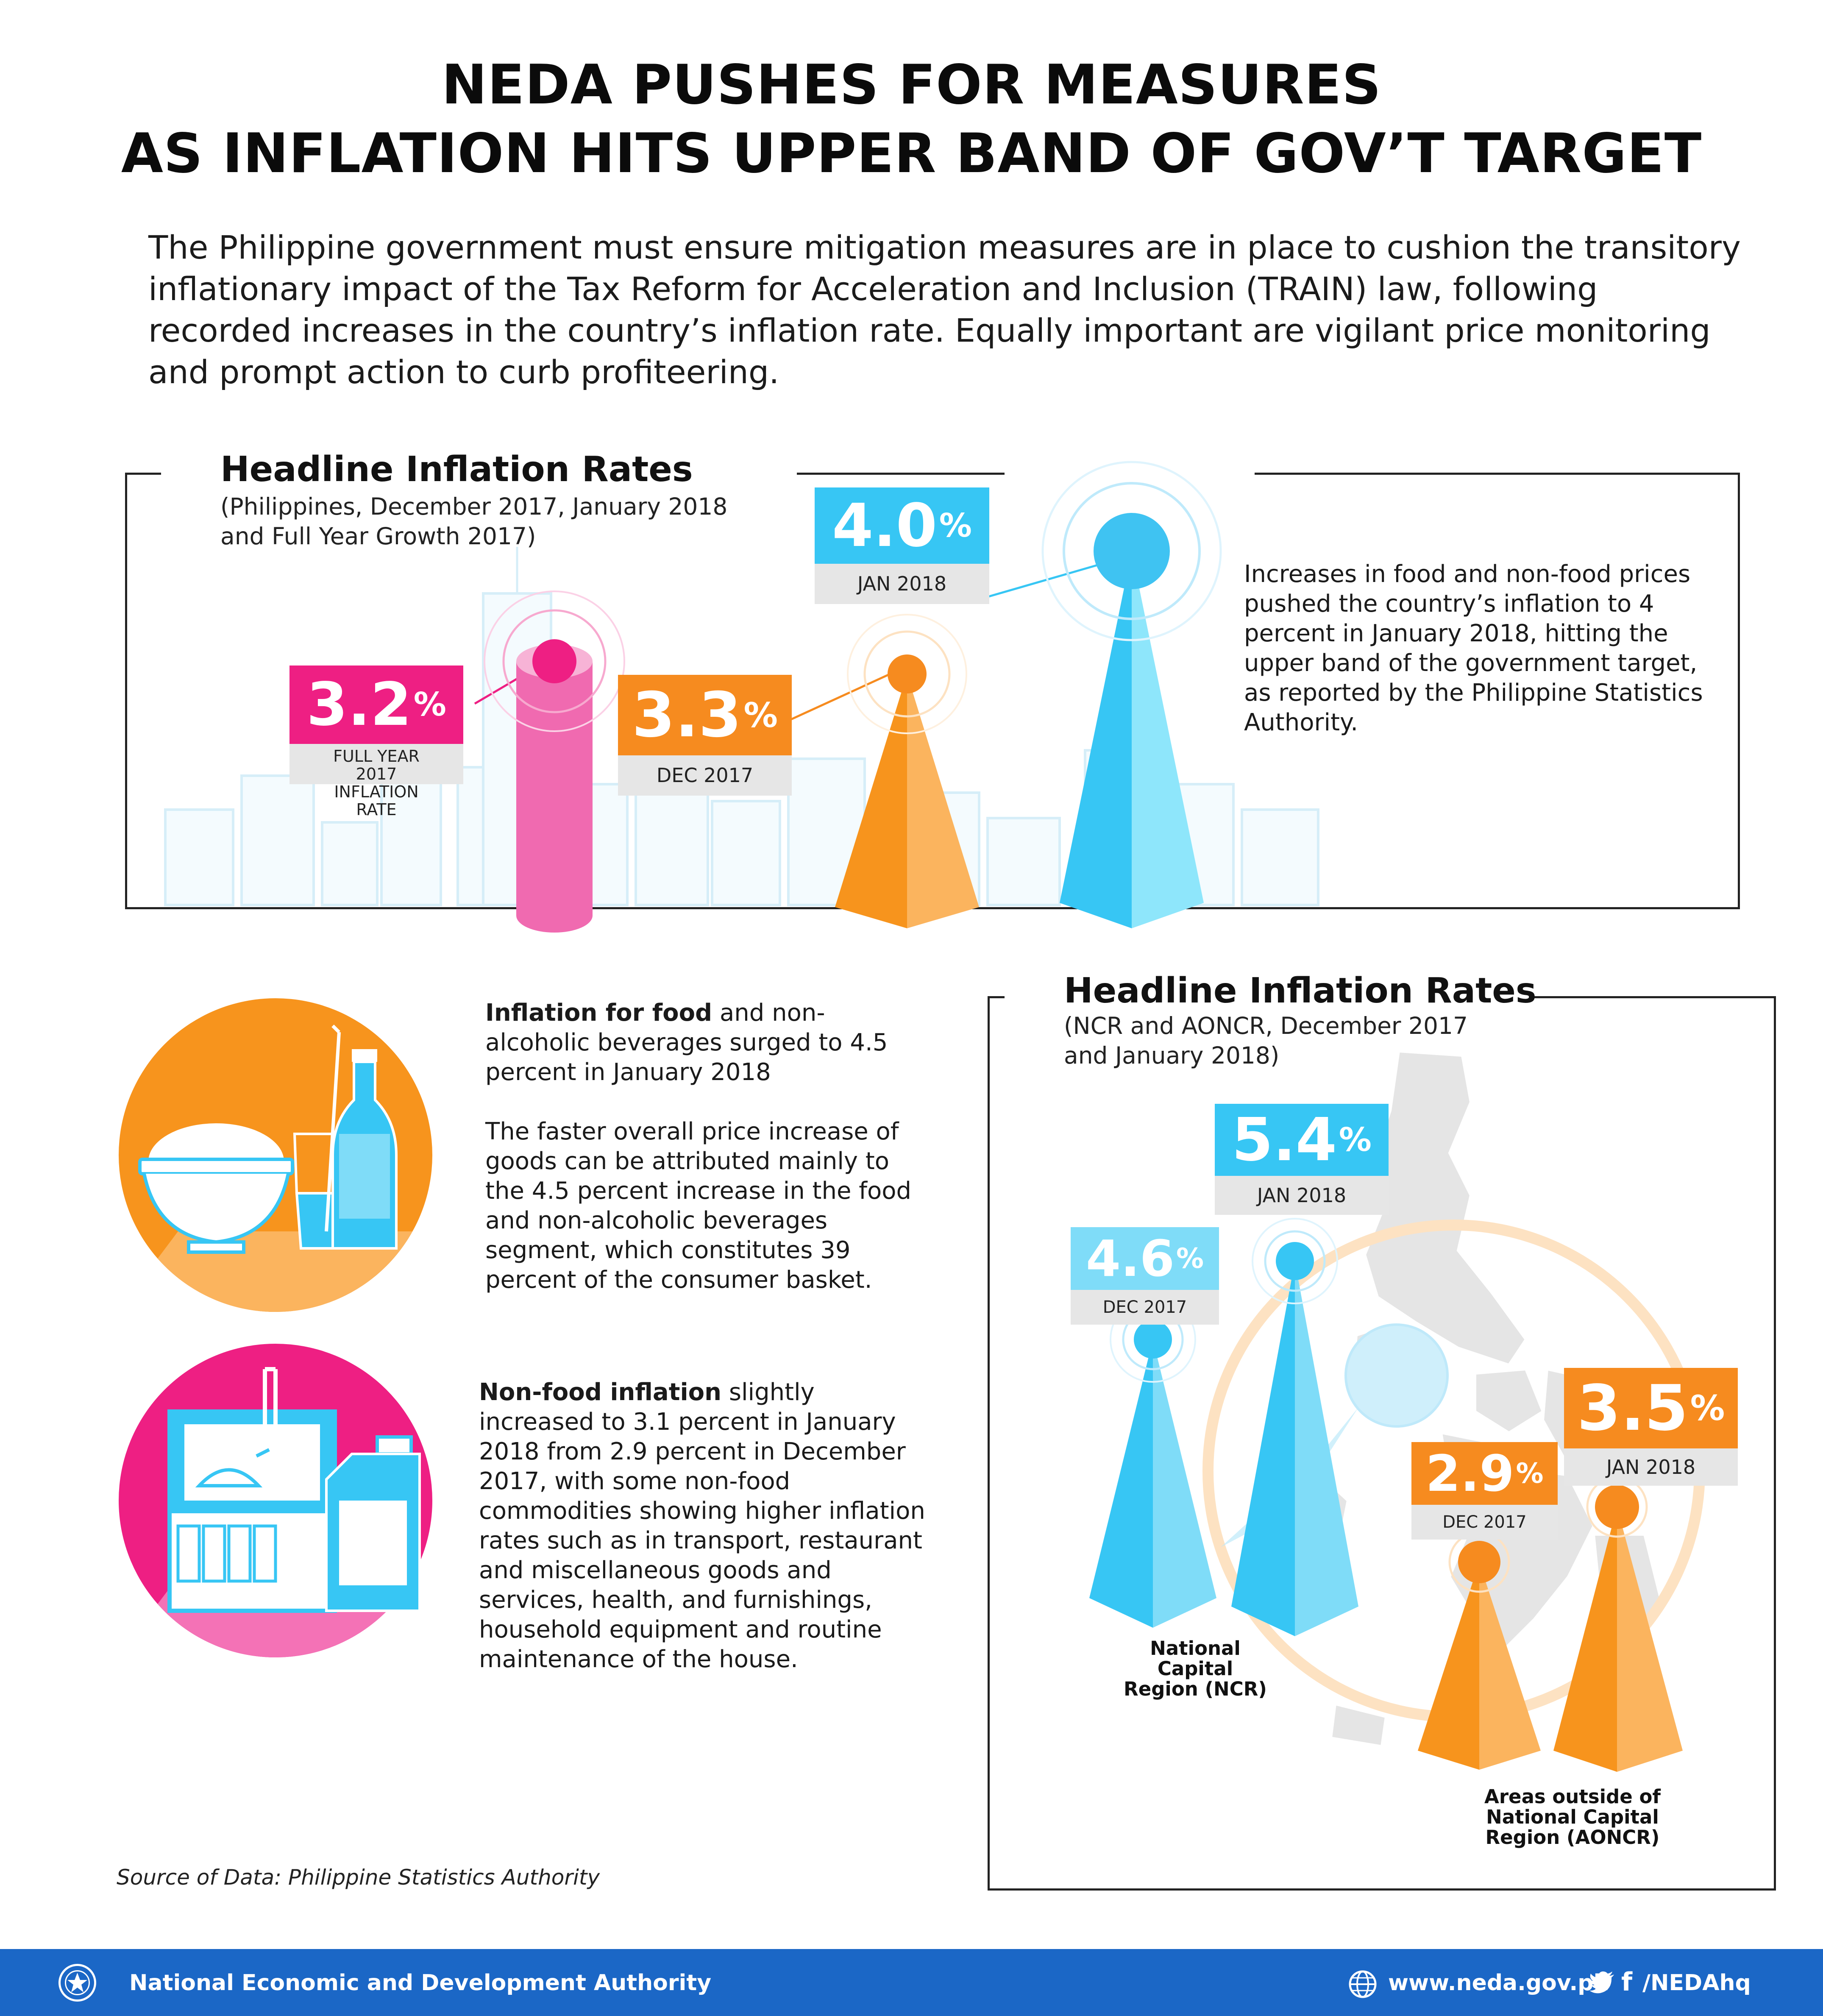 Image resolution: width=1823 pixels, height=2016 pixels. What do you see at coordinates (1295, 1427) in the screenshot?
I see `chart2-bar-ncr-jan2018` at bounding box center [1295, 1427].